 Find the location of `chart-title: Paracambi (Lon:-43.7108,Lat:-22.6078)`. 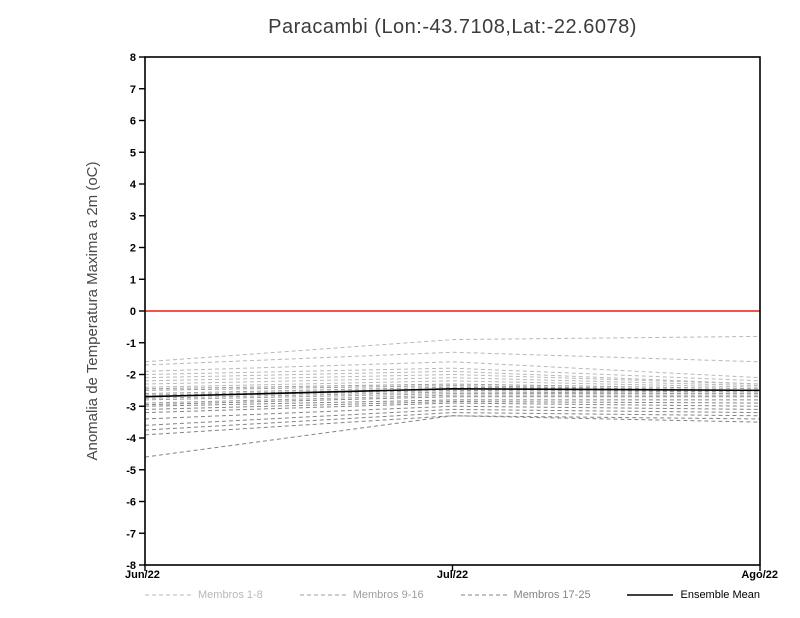

chart-title: Paracambi (Lon:-43.7108,Lat:-22.6078) is located at coordinates (452, 27).